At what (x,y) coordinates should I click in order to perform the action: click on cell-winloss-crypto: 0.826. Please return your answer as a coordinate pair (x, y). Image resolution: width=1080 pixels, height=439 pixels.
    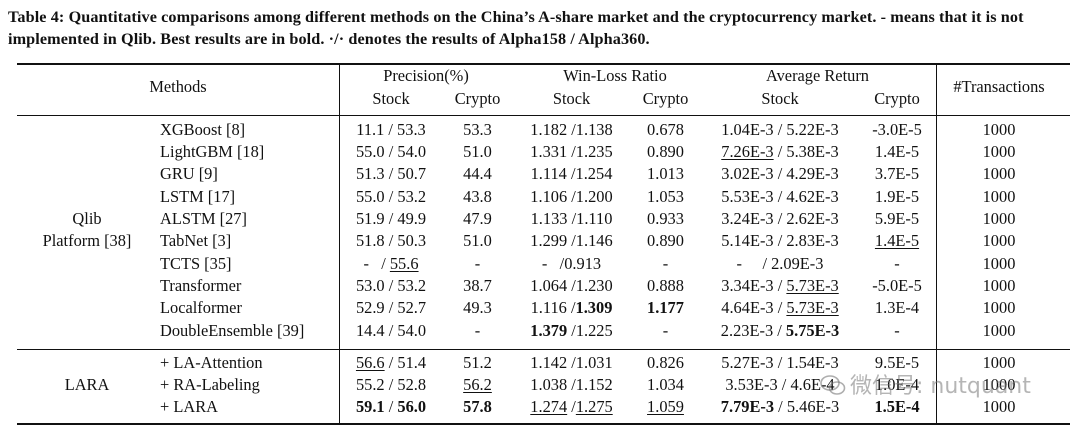
    Looking at the image, I should click on (665, 363).